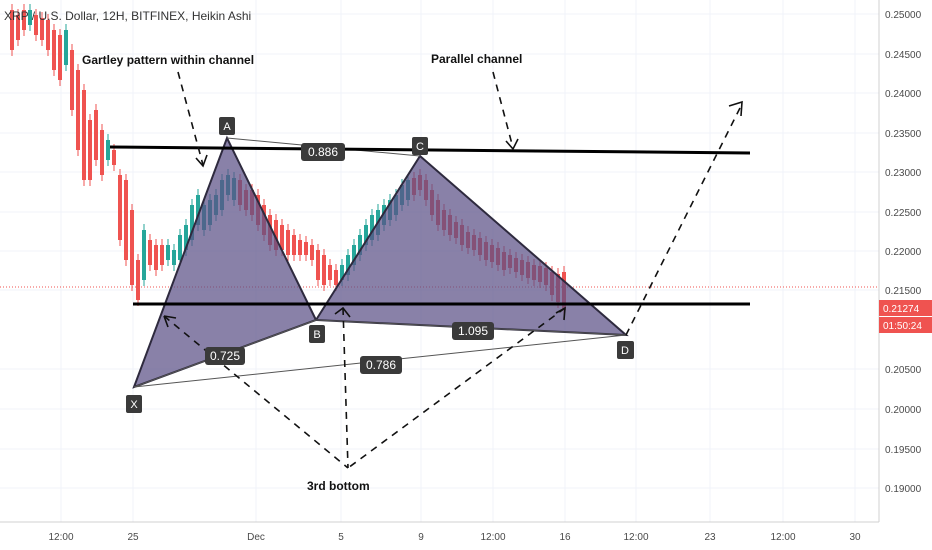 The image size is (932, 550). I want to click on ratio-label-1095: 1.095, so click(473, 331).